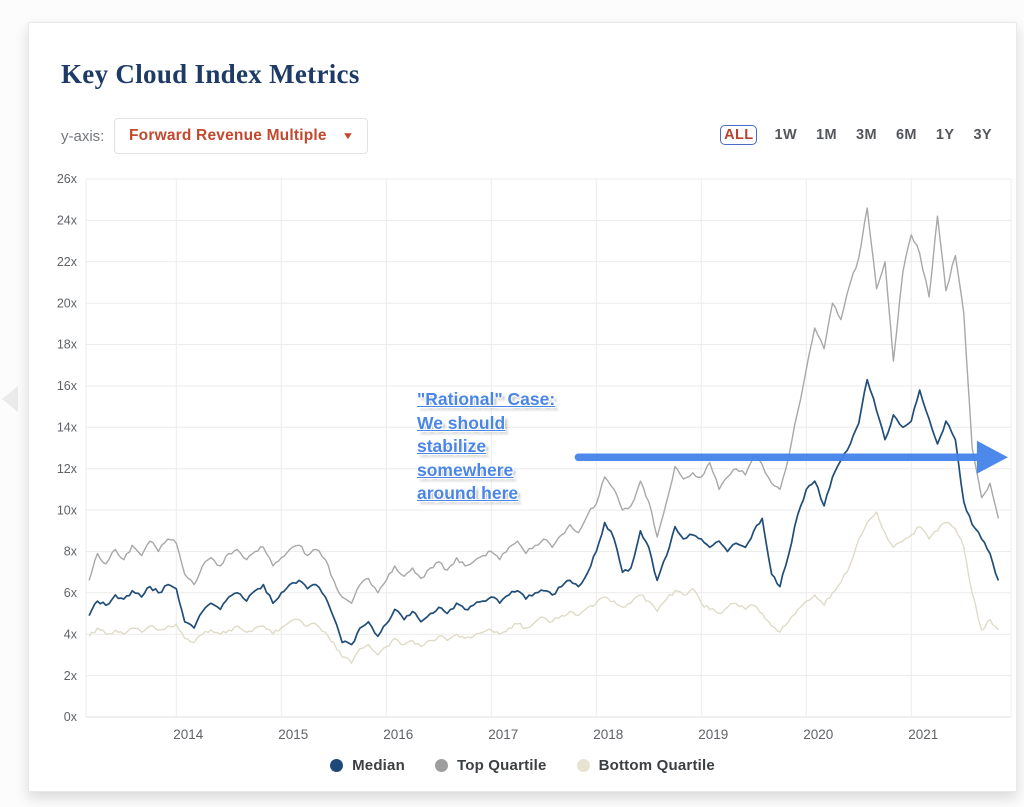 This screenshot has width=1024, height=807. Describe the element at coordinates (923, 734) in the screenshot. I see `x-tick-label: 2021` at that location.